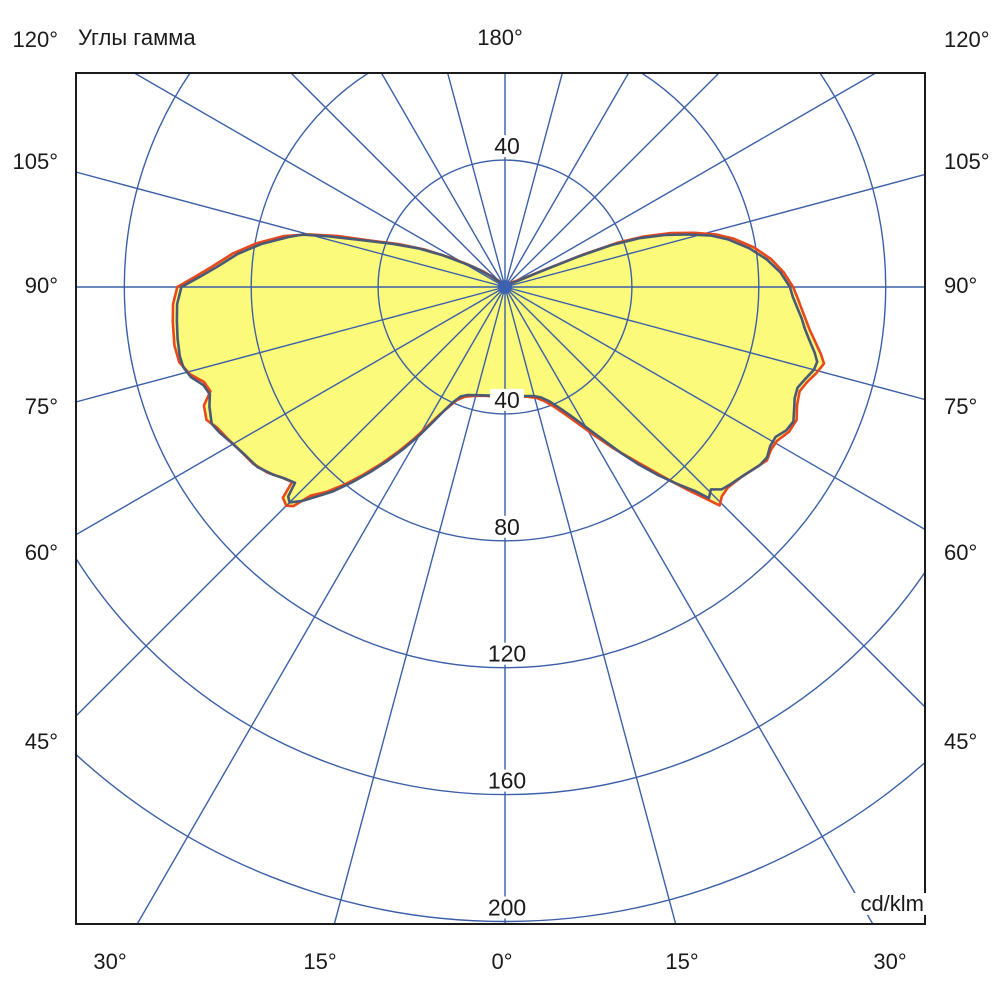  I want to click on unit-label: cd/klm, so click(878, 904).